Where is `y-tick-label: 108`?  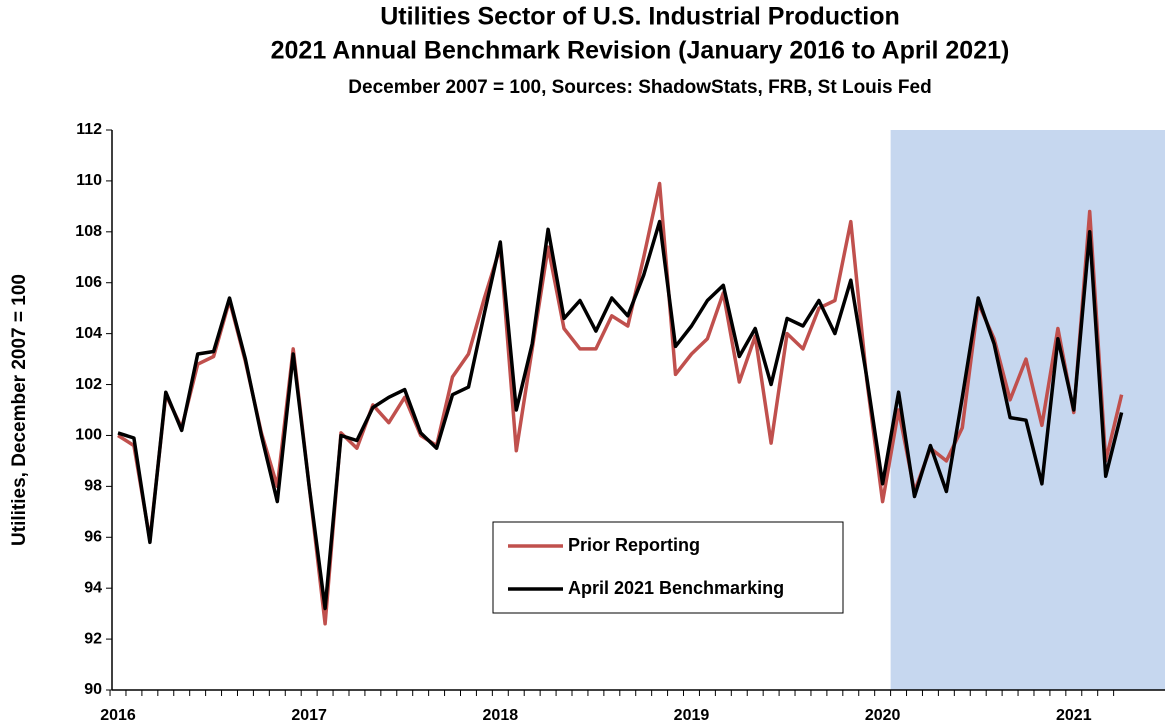 y-tick-label: 108 is located at coordinates (88, 231).